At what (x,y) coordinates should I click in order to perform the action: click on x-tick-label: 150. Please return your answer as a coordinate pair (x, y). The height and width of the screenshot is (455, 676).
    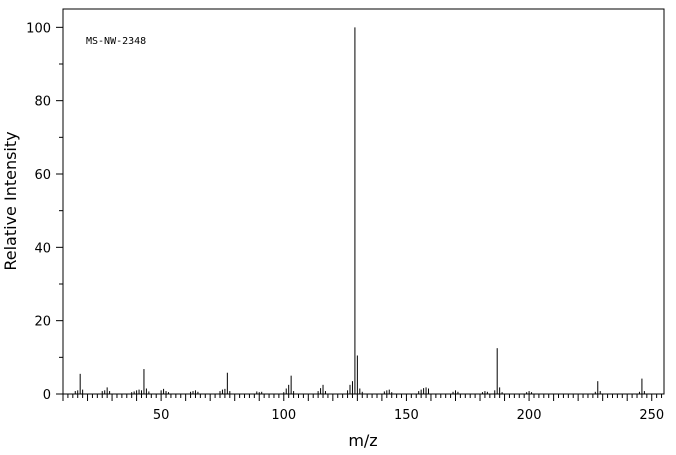
    Looking at the image, I should click on (406, 415).